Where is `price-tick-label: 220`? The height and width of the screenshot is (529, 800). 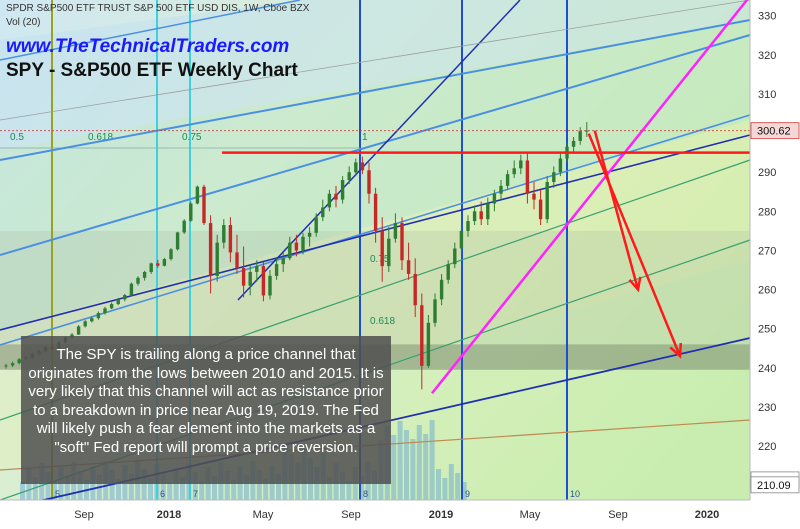 price-tick-label: 220 is located at coordinates (767, 447).